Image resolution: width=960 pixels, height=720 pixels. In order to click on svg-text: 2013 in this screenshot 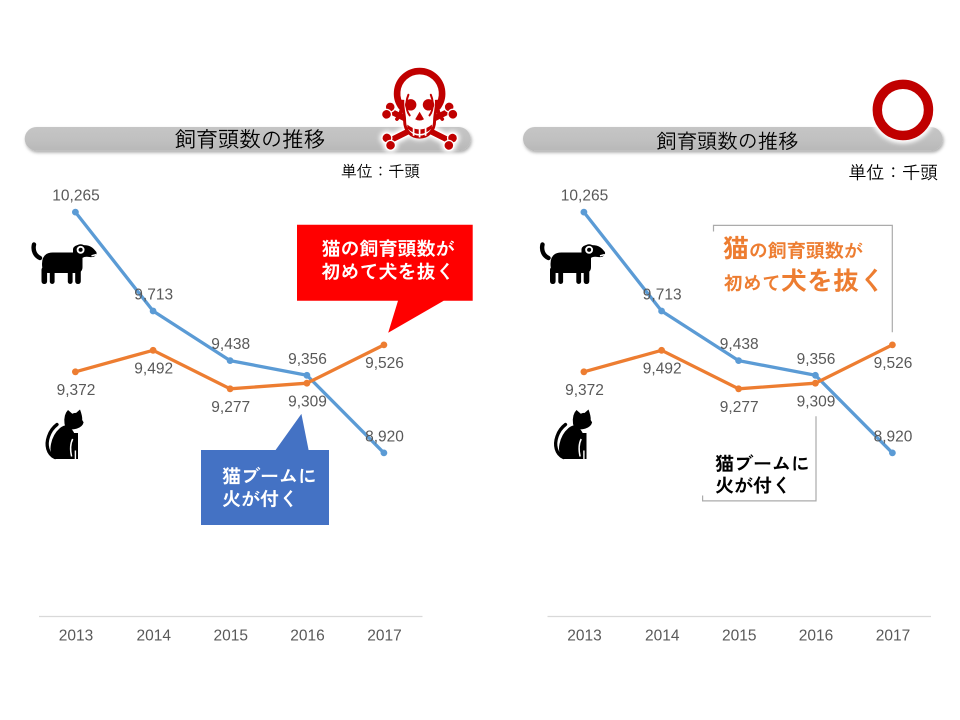, I will do `click(76, 636)`.